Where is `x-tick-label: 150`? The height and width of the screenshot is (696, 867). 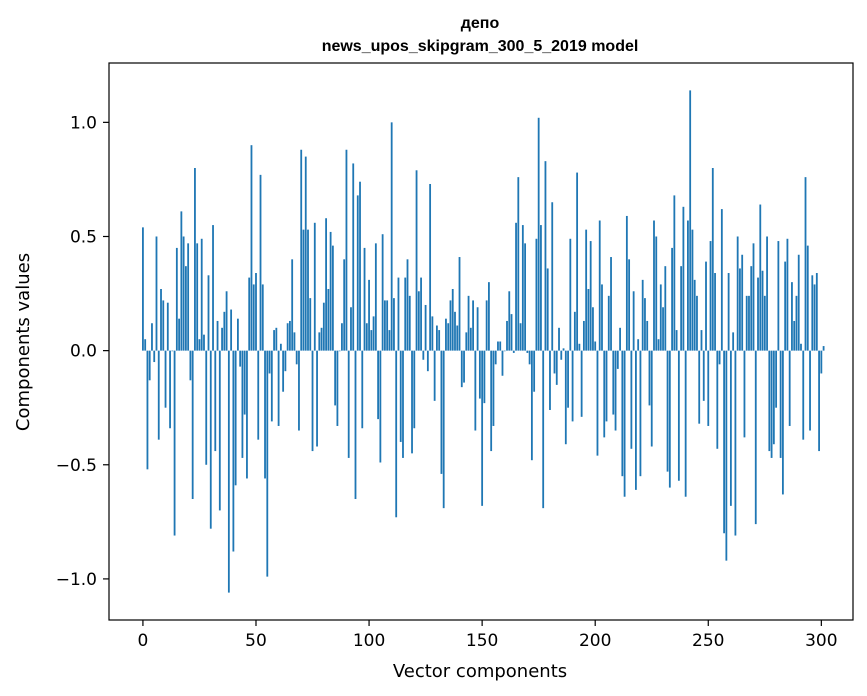
x-tick-label: 150 is located at coordinates (482, 641).